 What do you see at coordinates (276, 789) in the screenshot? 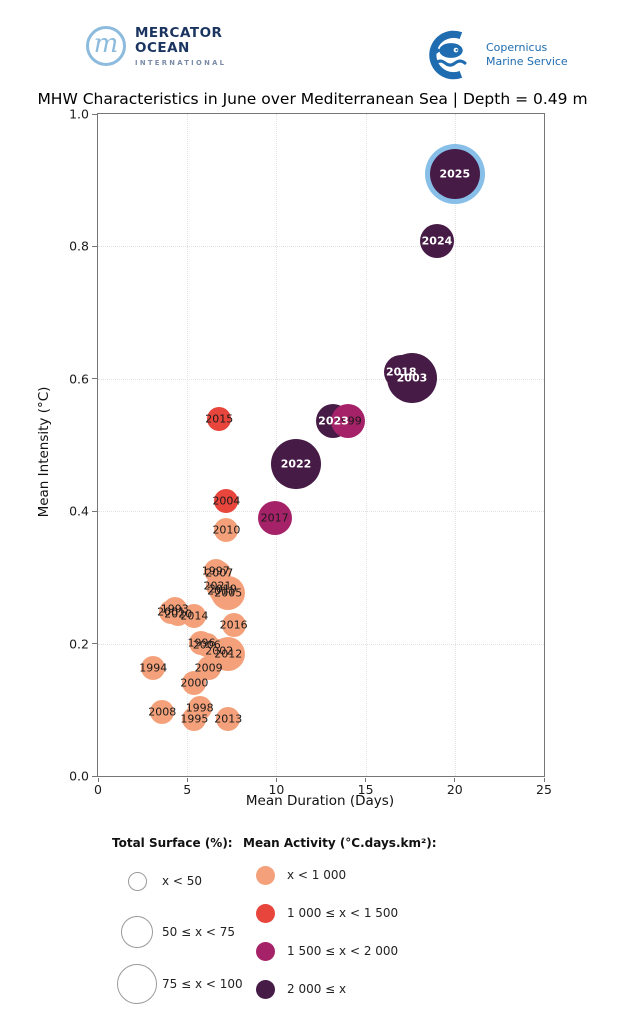
I see `x-tick-label: 10` at bounding box center [276, 789].